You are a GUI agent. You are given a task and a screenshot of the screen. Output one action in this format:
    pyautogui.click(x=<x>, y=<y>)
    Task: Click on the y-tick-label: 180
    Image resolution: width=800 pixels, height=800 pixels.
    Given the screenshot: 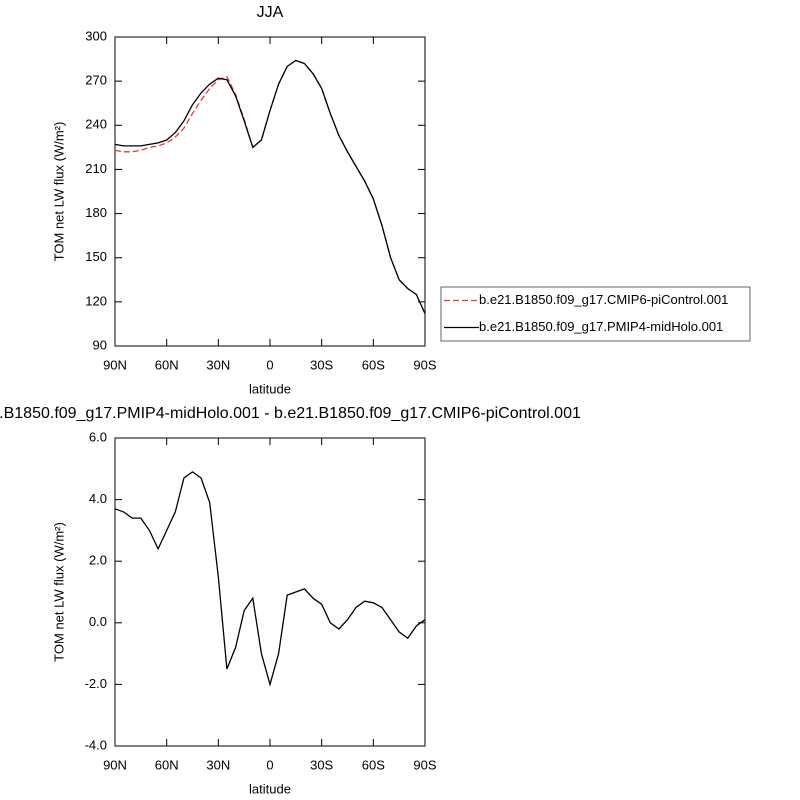 What is the action you would take?
    pyautogui.click(x=96, y=212)
    